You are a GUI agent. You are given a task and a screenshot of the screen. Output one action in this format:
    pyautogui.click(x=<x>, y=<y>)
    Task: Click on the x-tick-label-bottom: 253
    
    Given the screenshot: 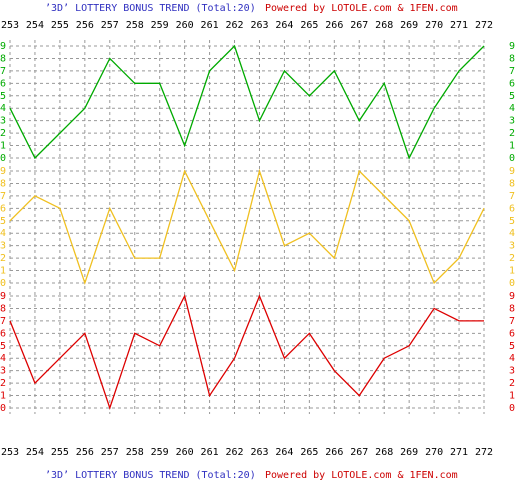 What is the action you would take?
    pyautogui.click(x=10, y=452)
    